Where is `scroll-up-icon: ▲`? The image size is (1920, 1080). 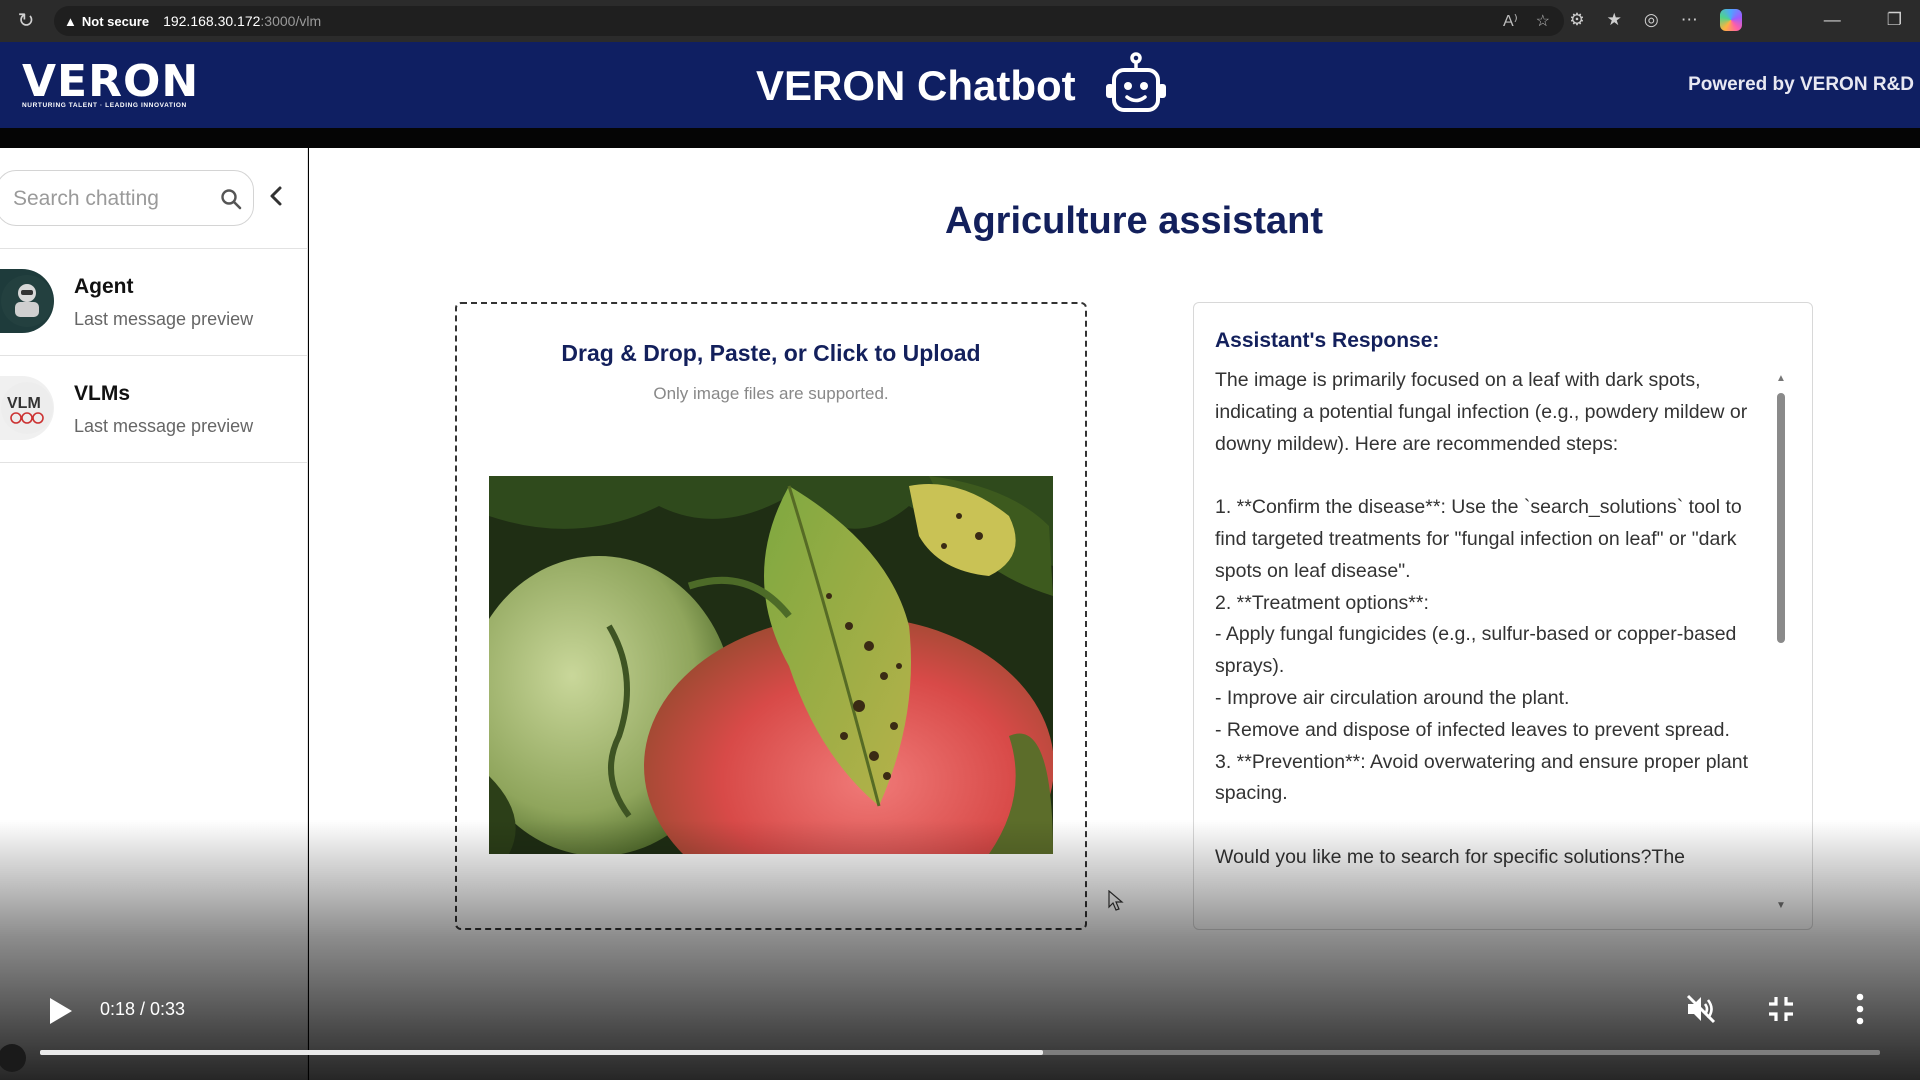
scroll-up-icon: ▲ is located at coordinates (1781, 378).